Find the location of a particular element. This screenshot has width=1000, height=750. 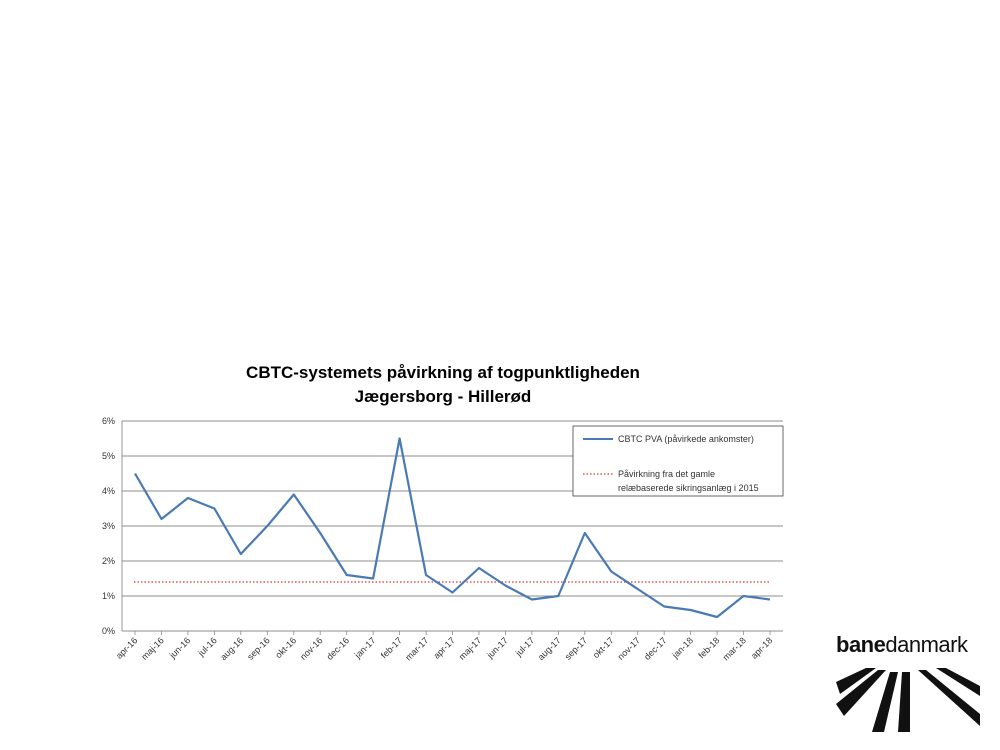

x-tick-label: okt-17 is located at coordinates (603, 647).